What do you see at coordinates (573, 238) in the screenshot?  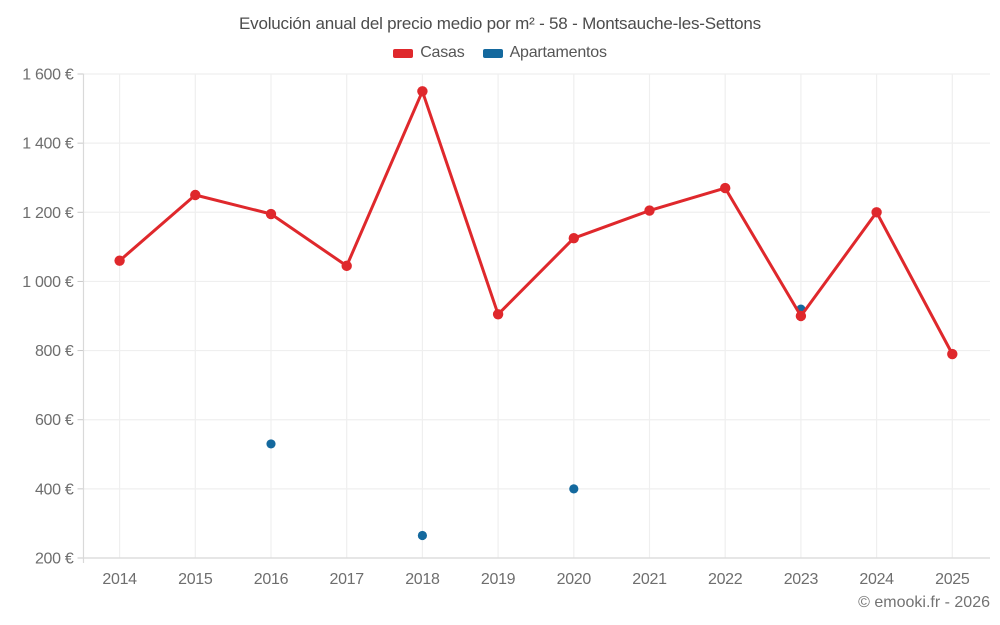 I see `data-point-casas-2020` at bounding box center [573, 238].